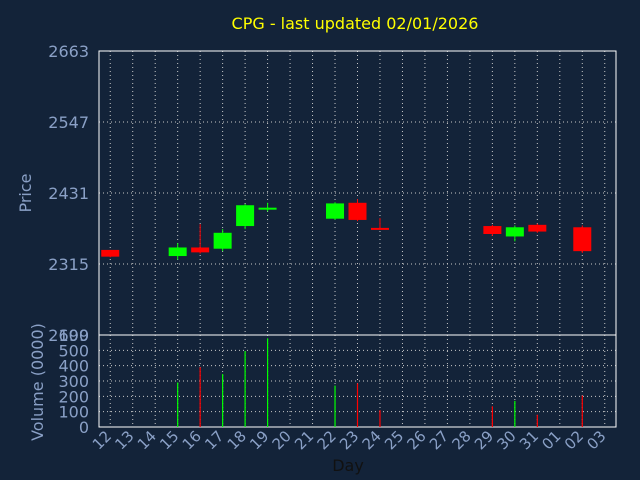  I want to click on price-tick-label: 2663, so click(68, 51).